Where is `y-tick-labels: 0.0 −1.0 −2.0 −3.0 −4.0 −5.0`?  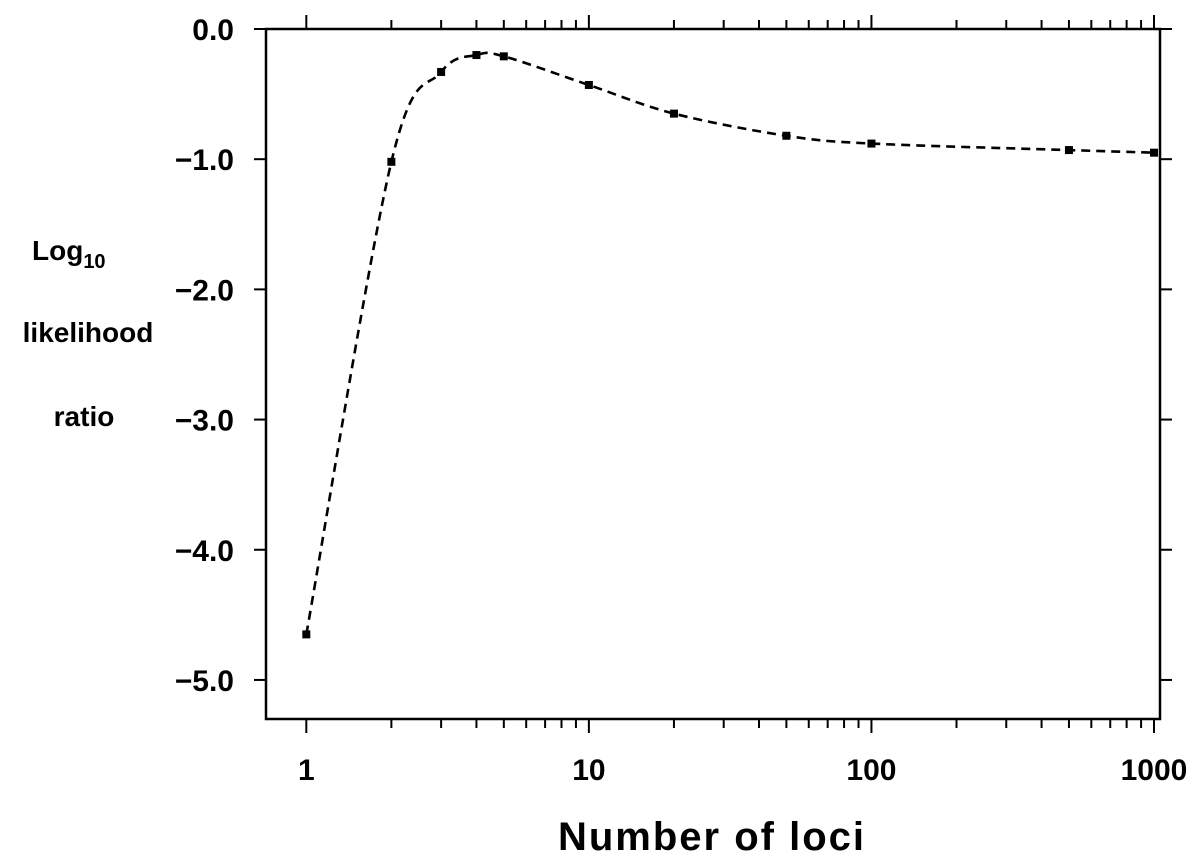 y-tick-labels: 0.0 −1.0 −2.0 −3.0 −4.0 −5.0 is located at coordinates (204, 356).